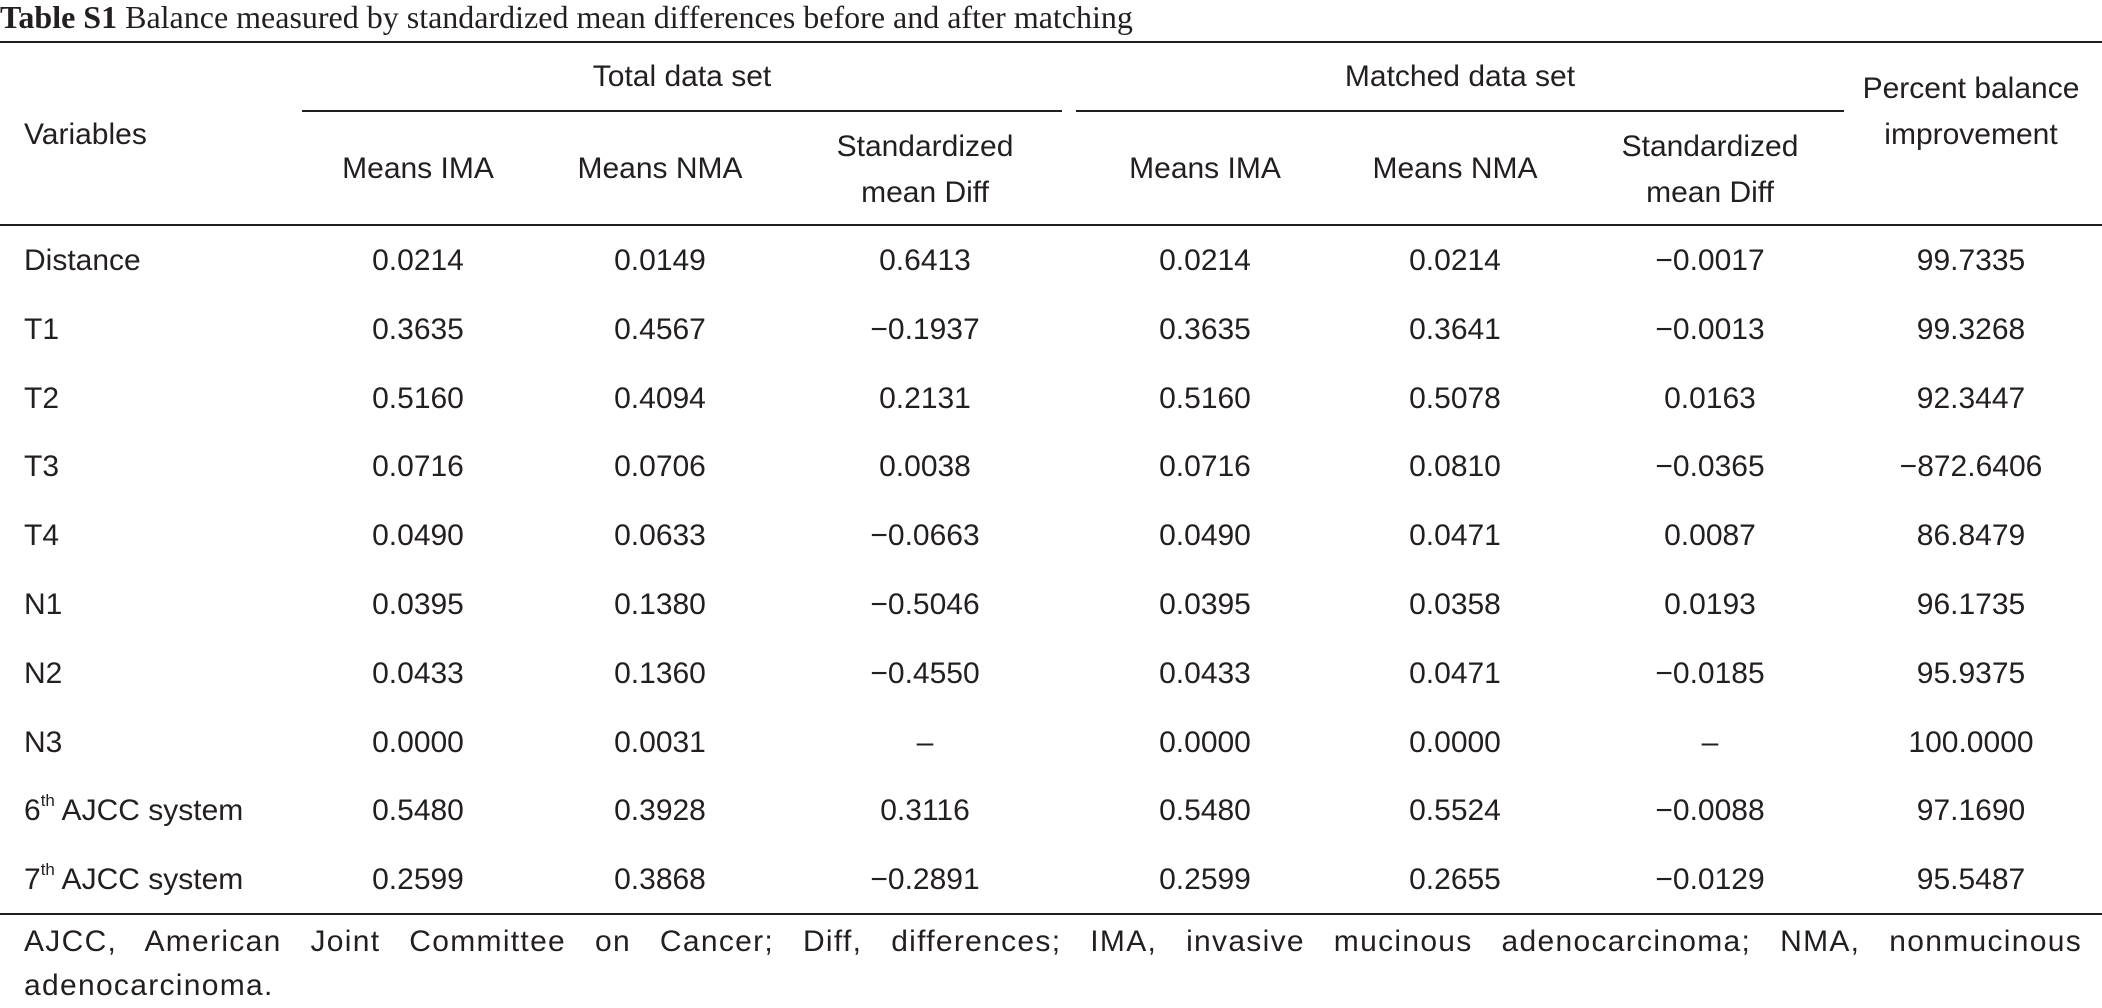  I want to click on variable-name: T2, so click(41, 398).